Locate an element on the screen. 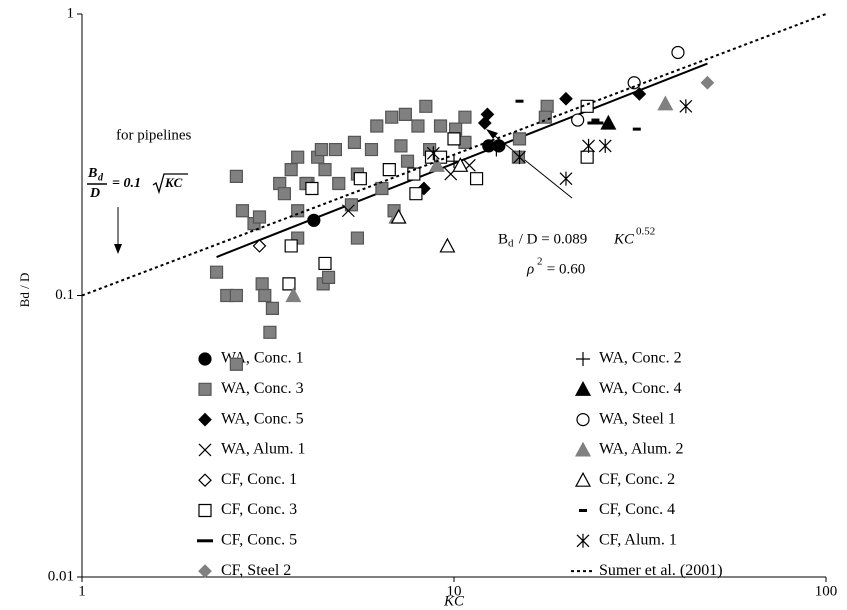  x-tick-label: 1 is located at coordinates (82, 591).